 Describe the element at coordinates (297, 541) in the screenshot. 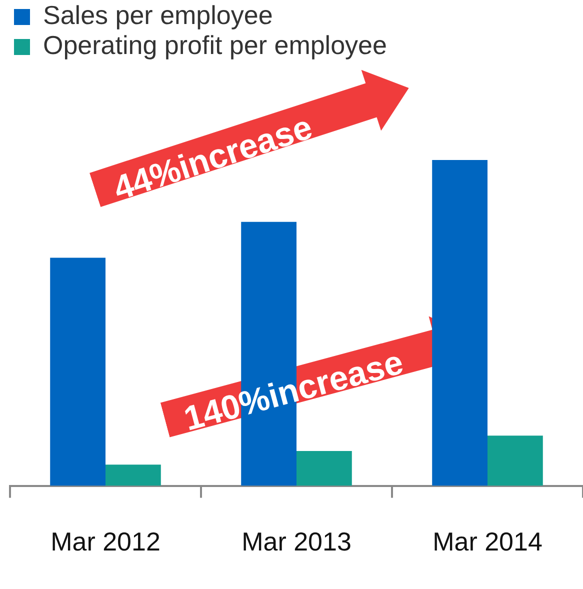

I see `x-tick-label: Mar 2013` at that location.